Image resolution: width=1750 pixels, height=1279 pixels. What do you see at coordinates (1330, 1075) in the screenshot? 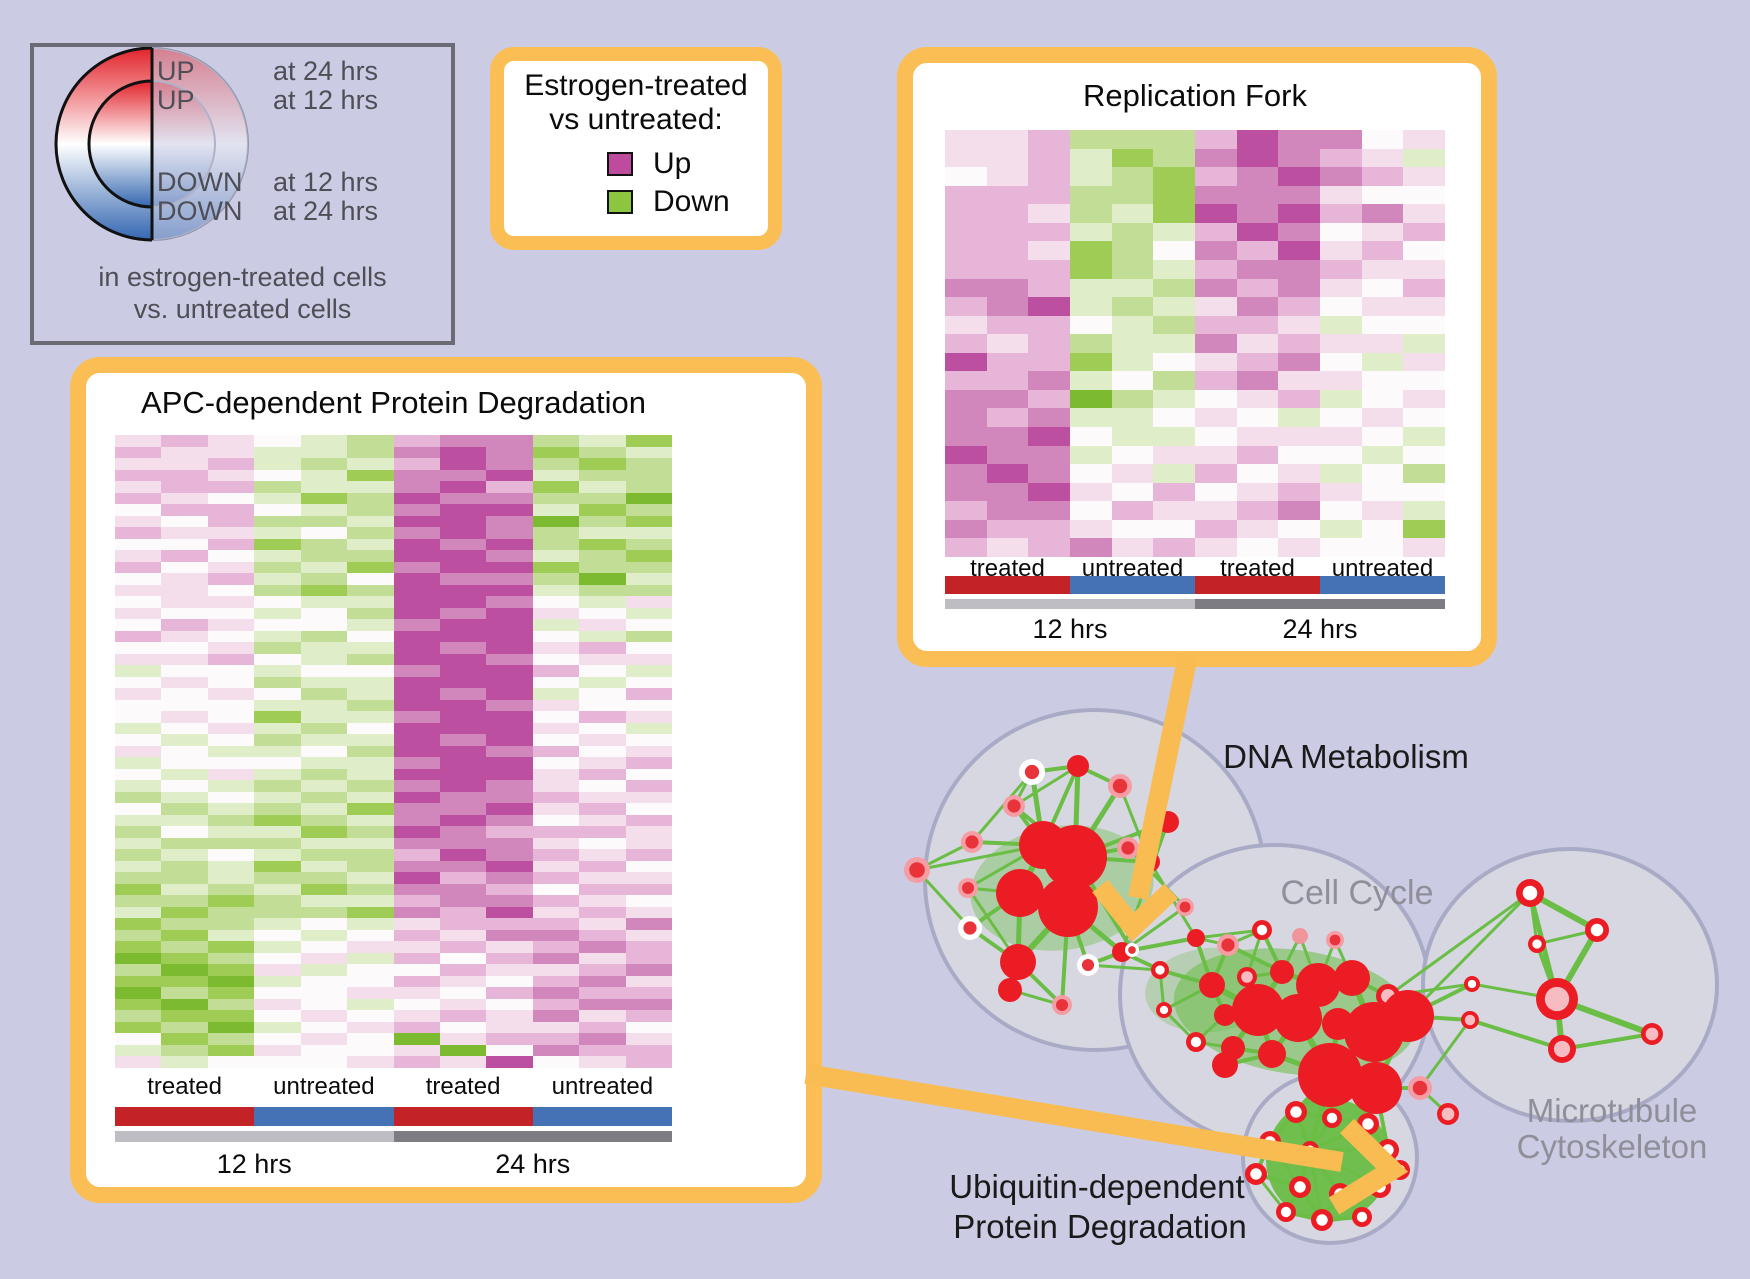
I see `gene-node` at bounding box center [1330, 1075].